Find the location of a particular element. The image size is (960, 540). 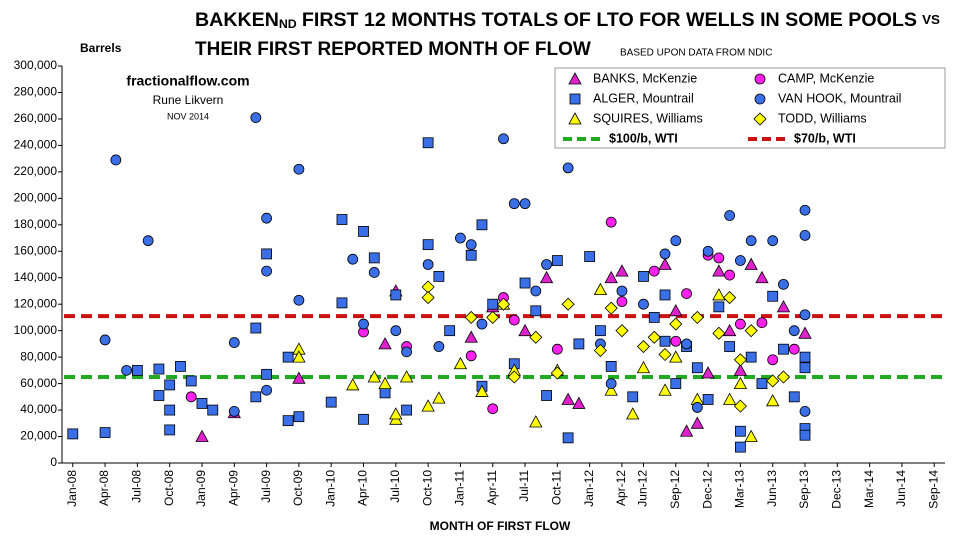

x-tick-label: Sep-13 is located at coordinates (804, 489).